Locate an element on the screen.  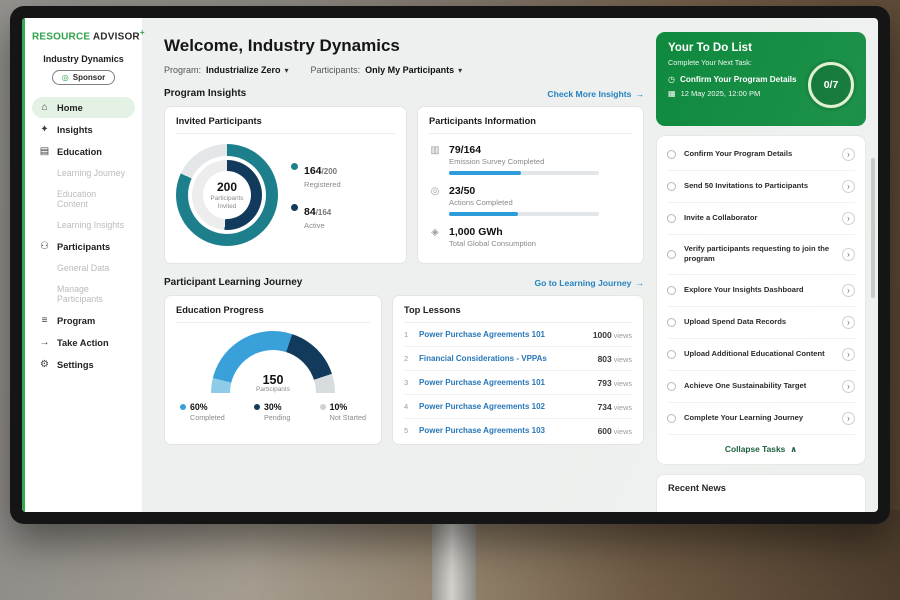
recent-news-title: Recent News is located at coordinates (697, 487).